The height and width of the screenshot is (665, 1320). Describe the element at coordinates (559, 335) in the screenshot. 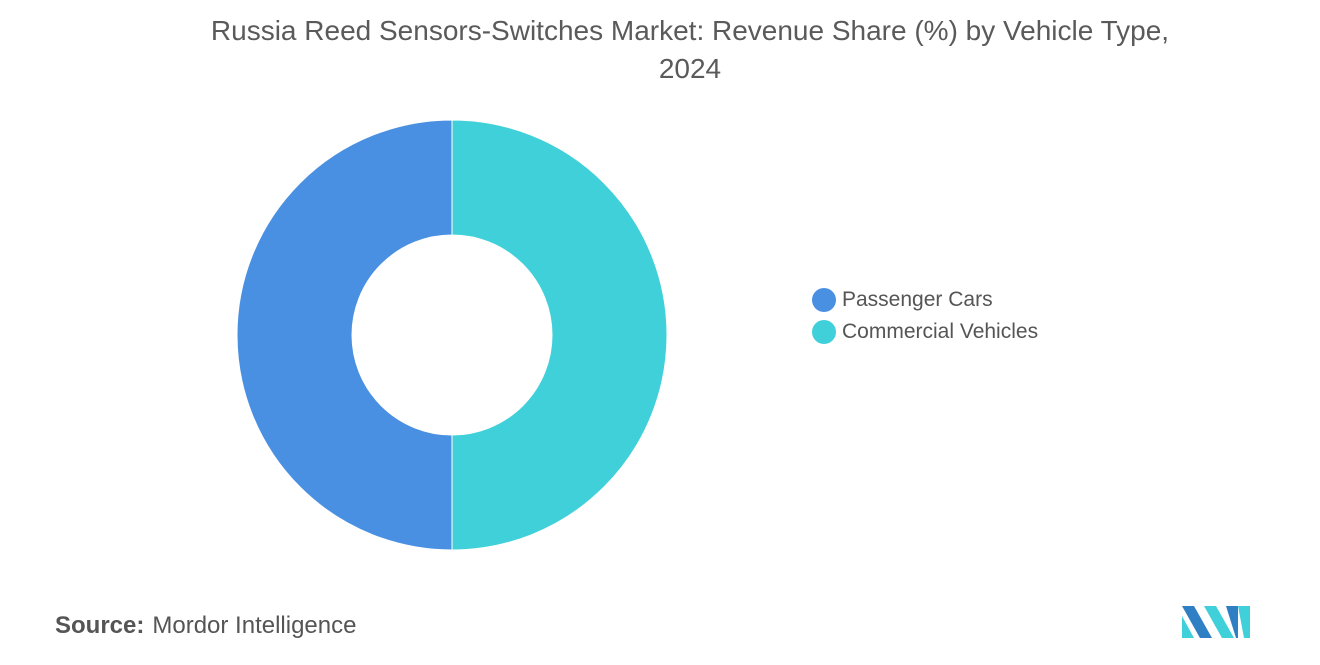

I see `donut-slice-commercial-vehicles` at that location.